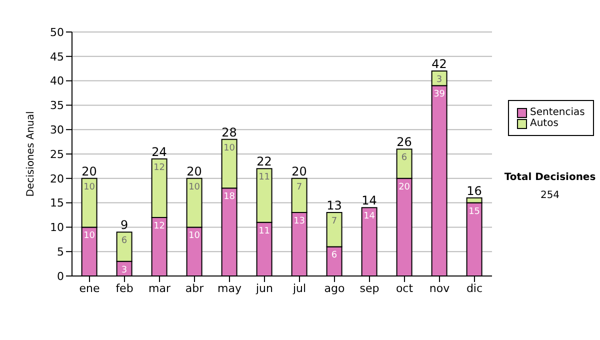  I want to click on y-tick-label: 5, so click(60, 252).